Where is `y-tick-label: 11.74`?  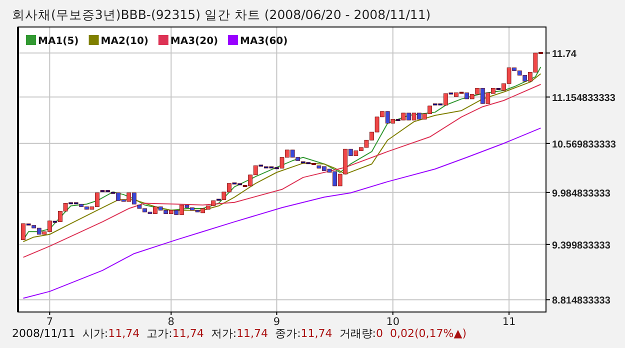 y-tick-label: 11.74 is located at coordinates (564, 54).